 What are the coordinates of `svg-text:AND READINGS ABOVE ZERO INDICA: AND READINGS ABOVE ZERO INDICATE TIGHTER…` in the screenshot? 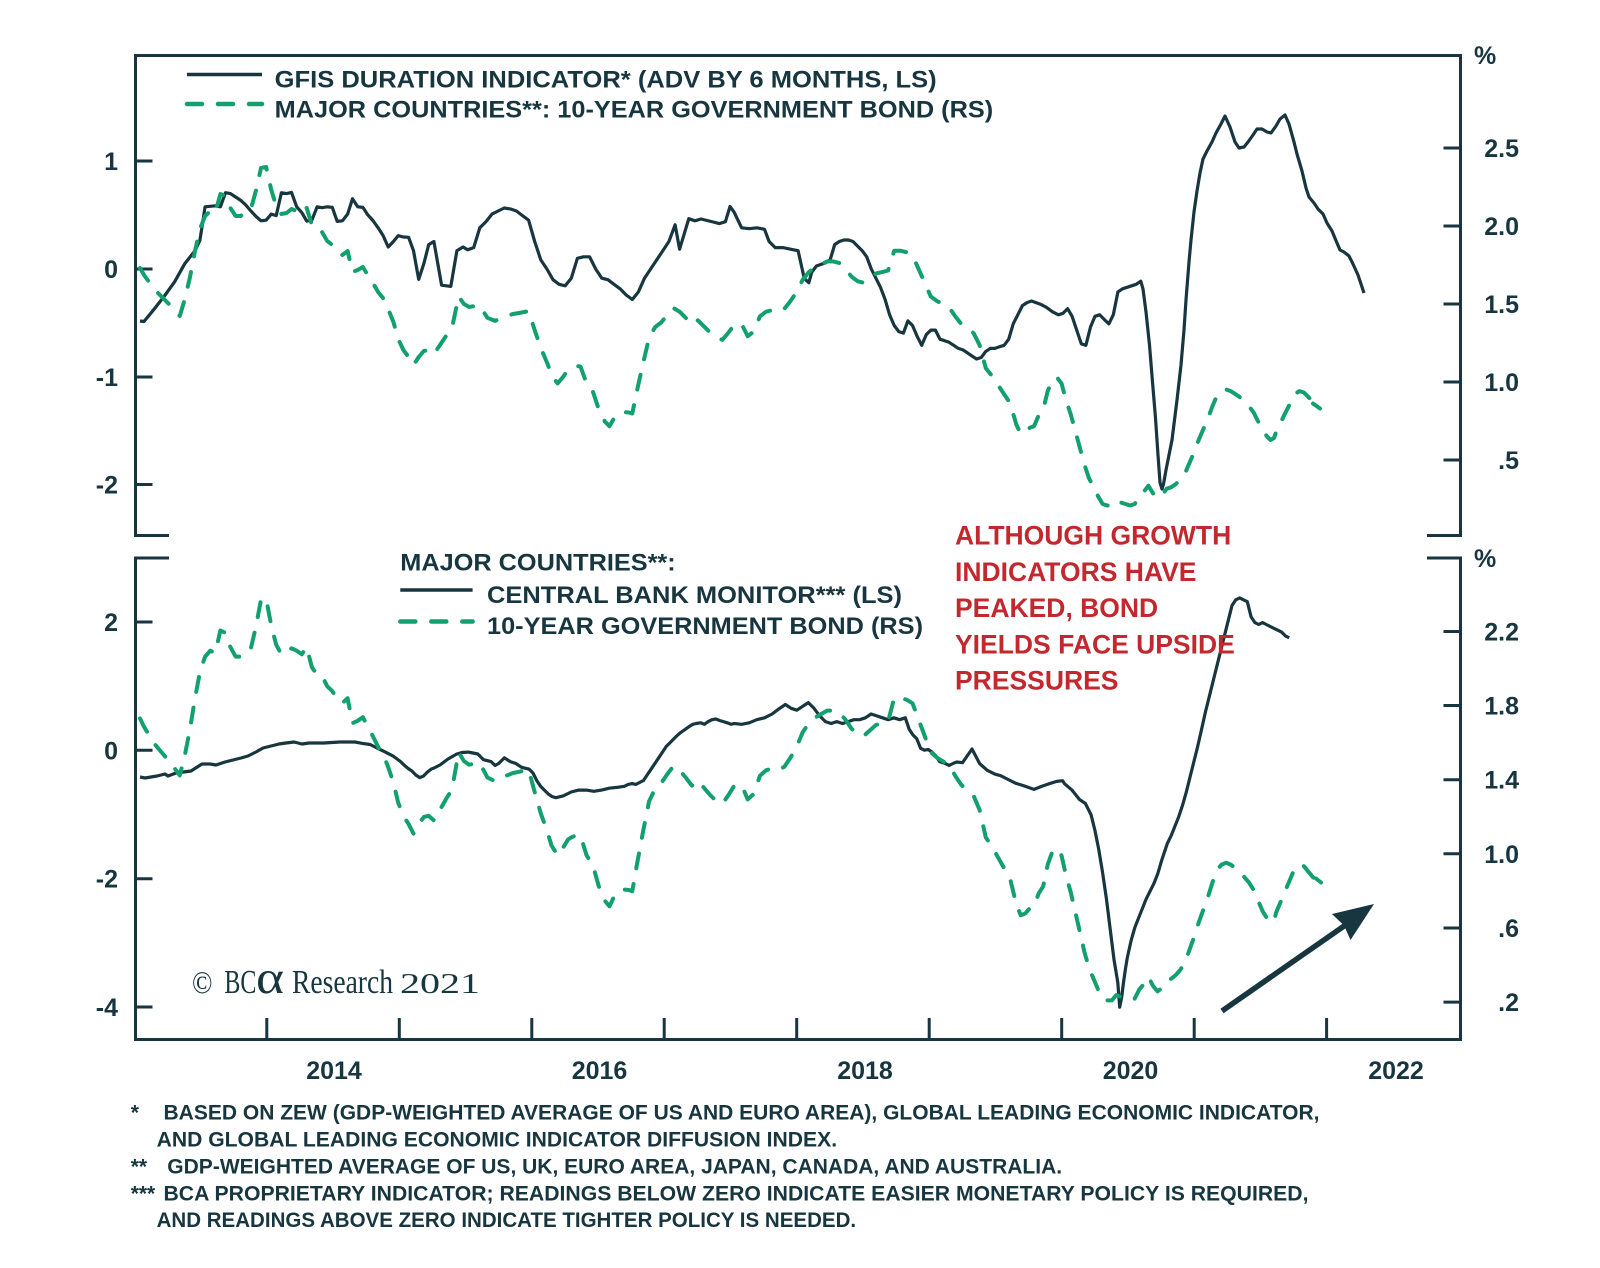 It's located at (507, 1220).